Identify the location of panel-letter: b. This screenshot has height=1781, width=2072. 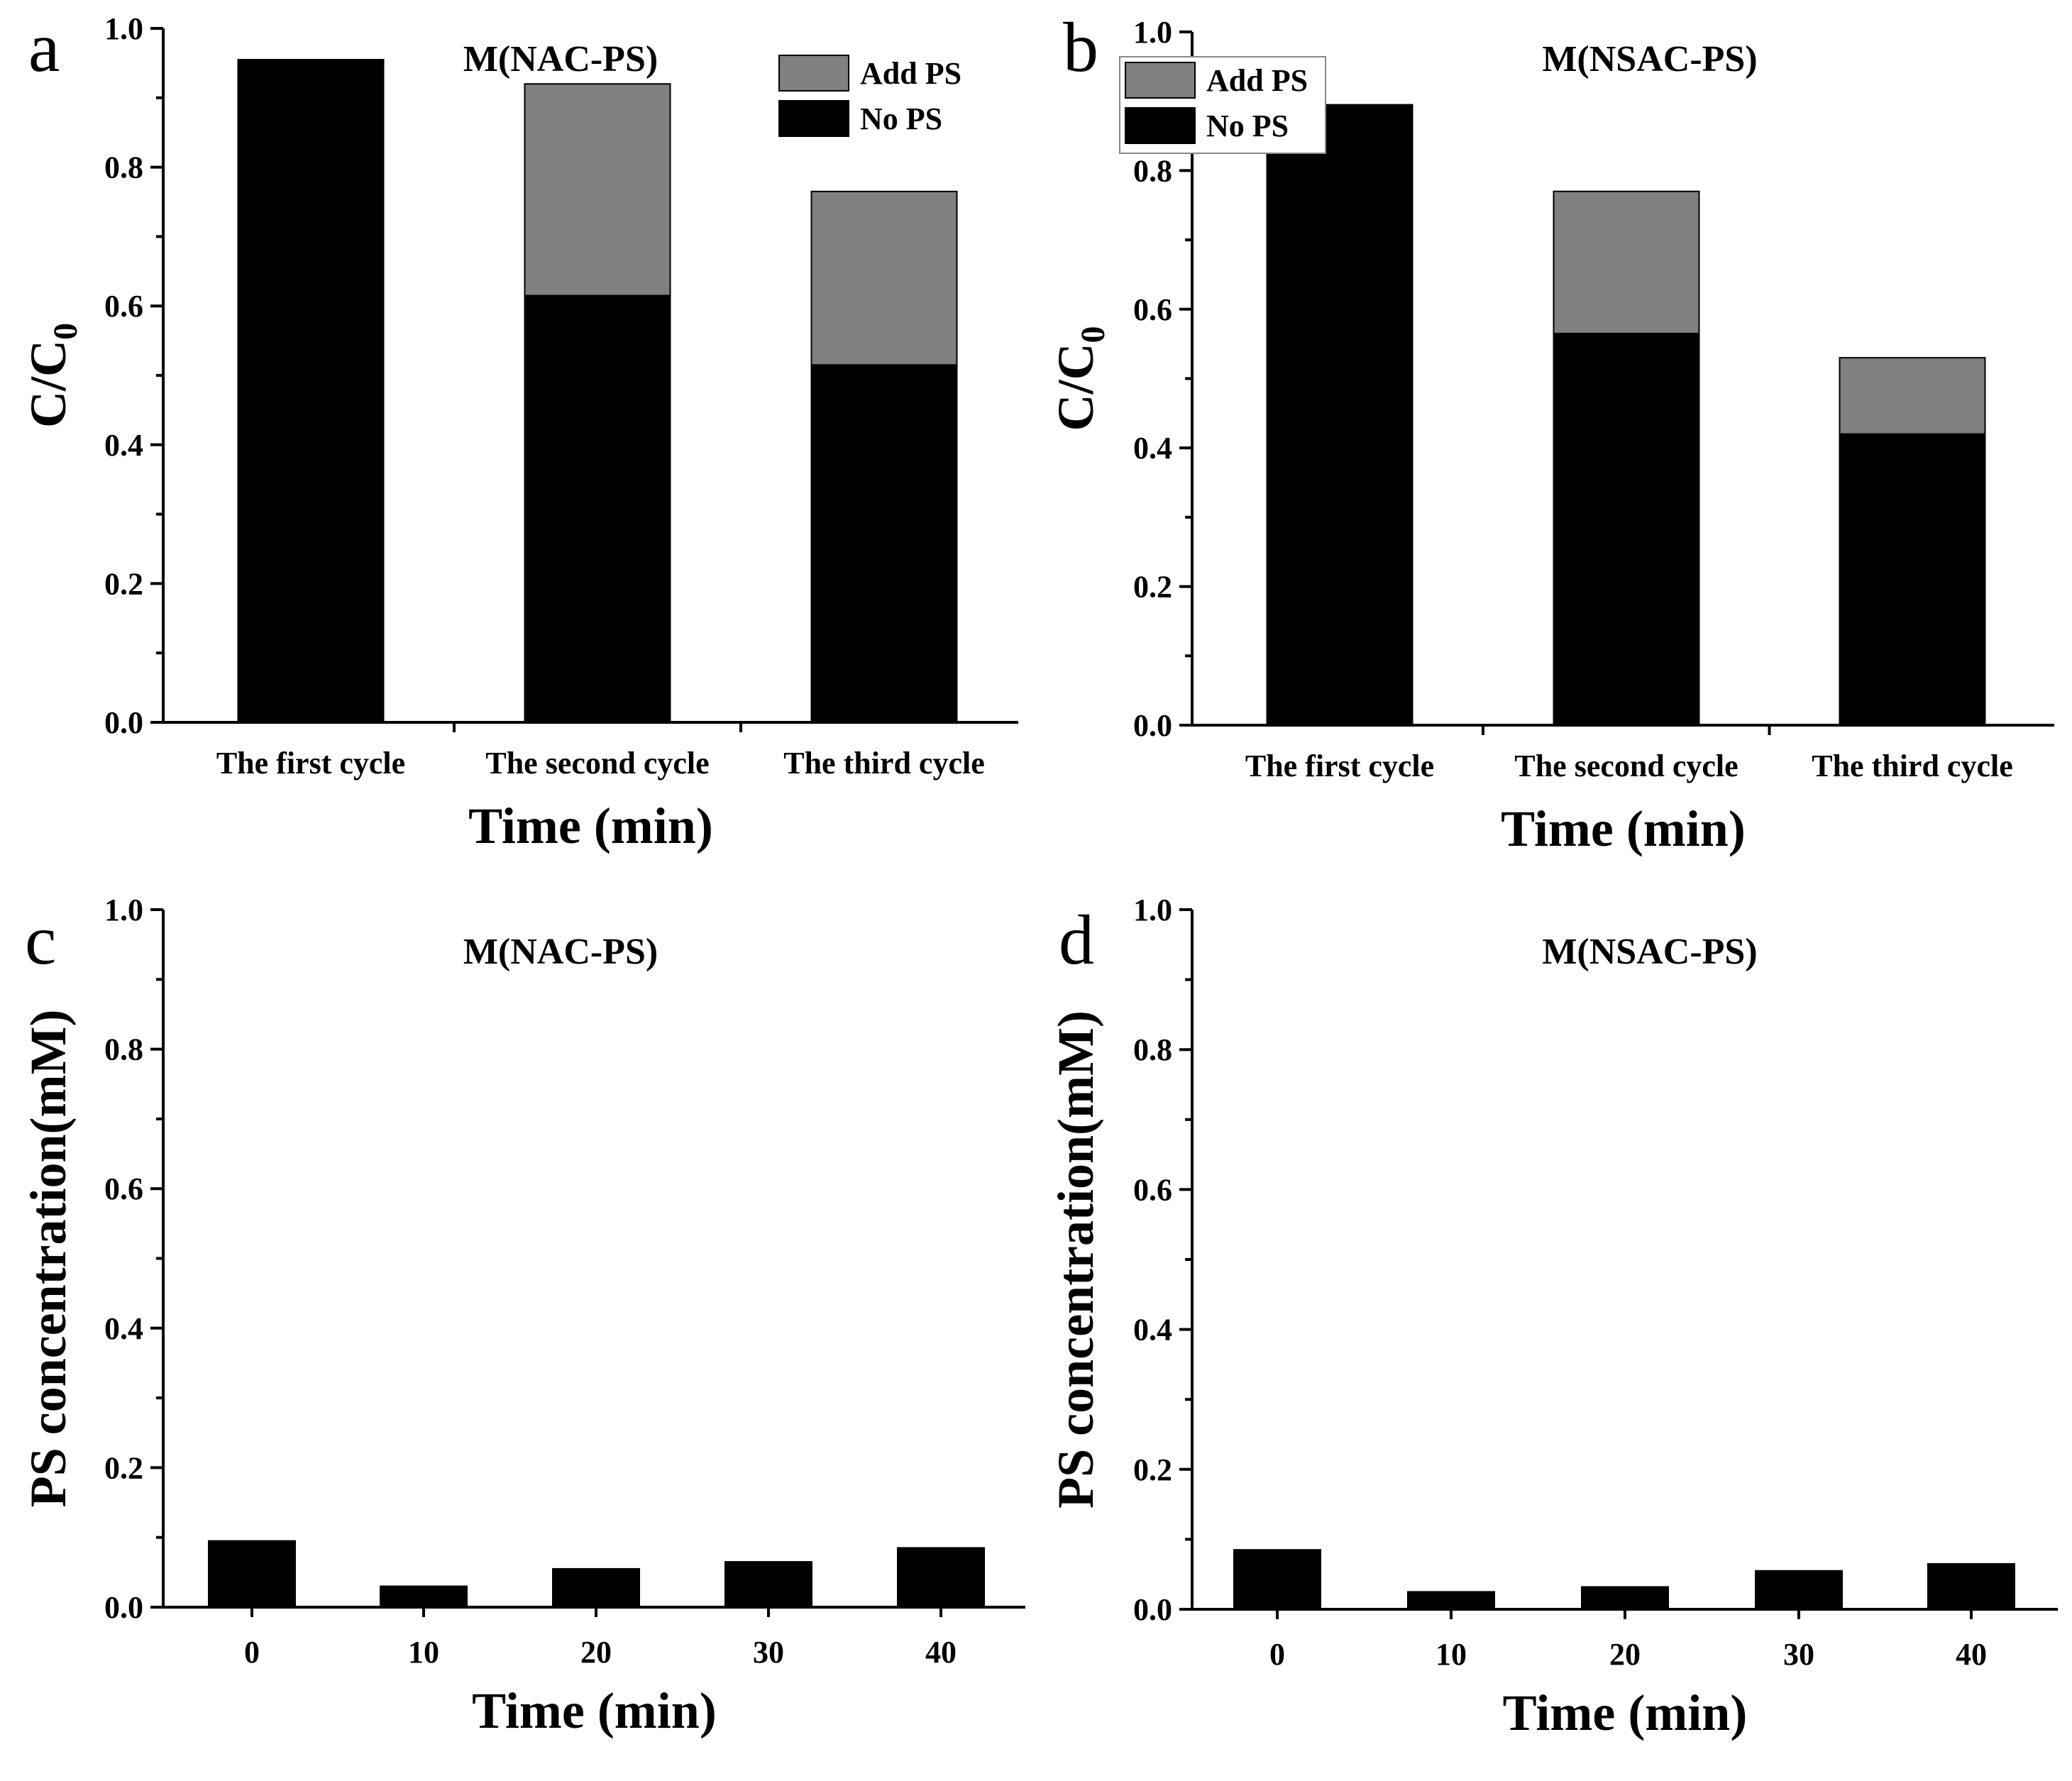
(1080, 47).